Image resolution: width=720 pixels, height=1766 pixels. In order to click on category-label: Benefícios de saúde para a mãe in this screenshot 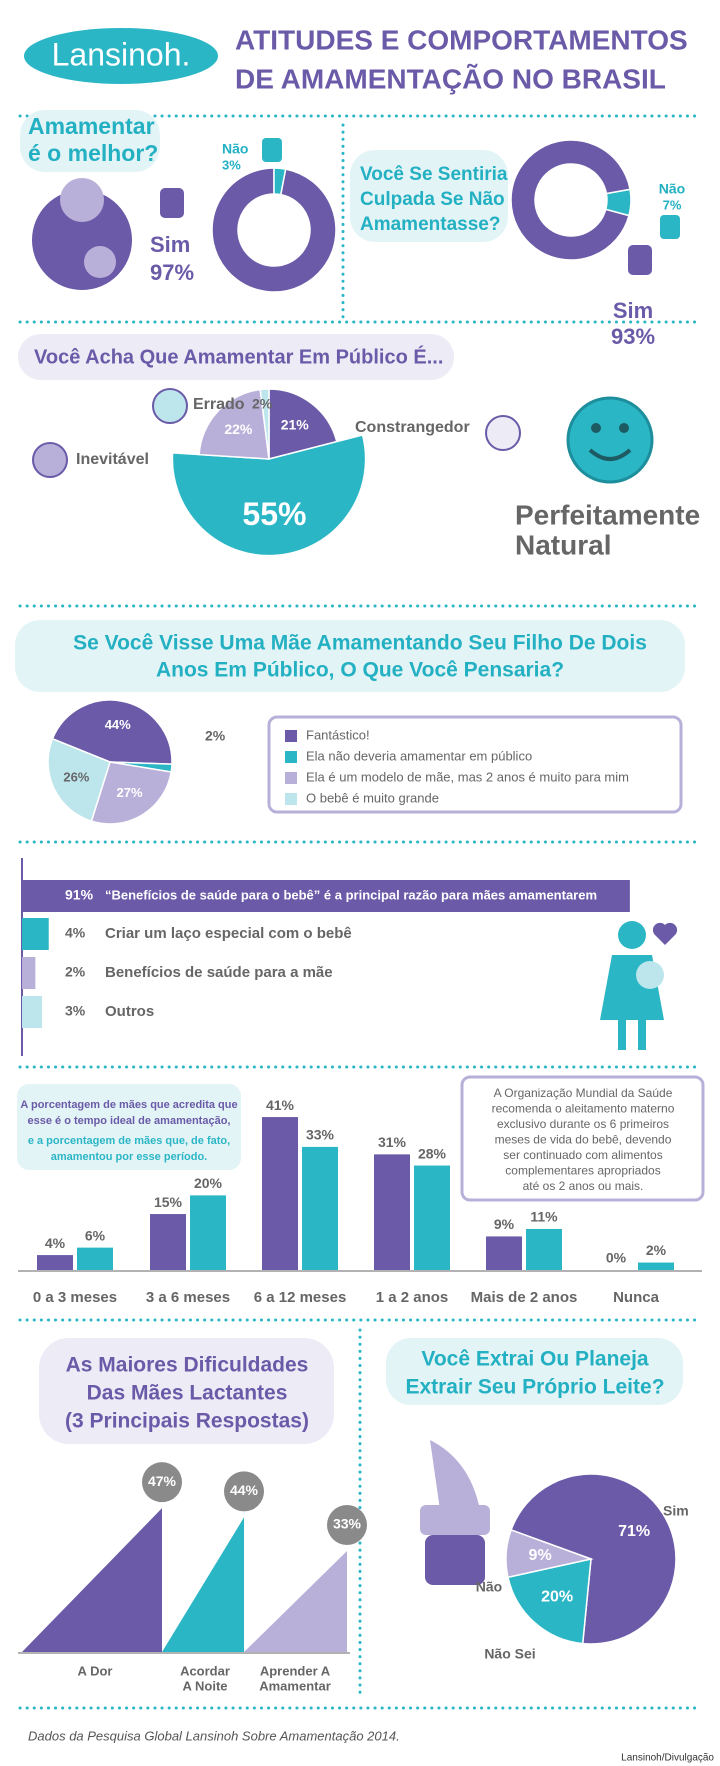, I will do `click(219, 972)`.